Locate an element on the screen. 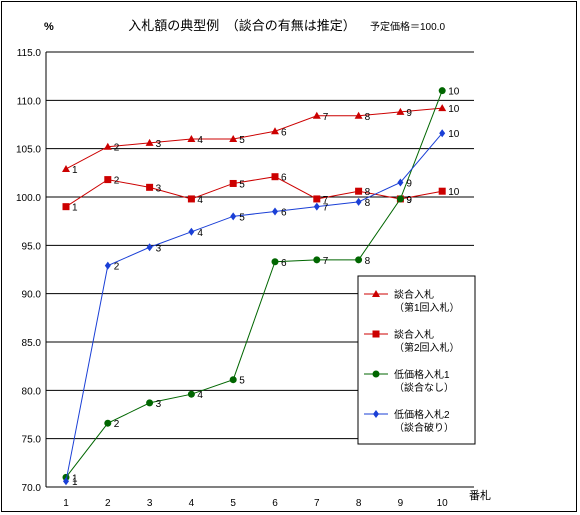 The image size is (580, 515). y-tick-label: 105.0 is located at coordinates (28, 150).